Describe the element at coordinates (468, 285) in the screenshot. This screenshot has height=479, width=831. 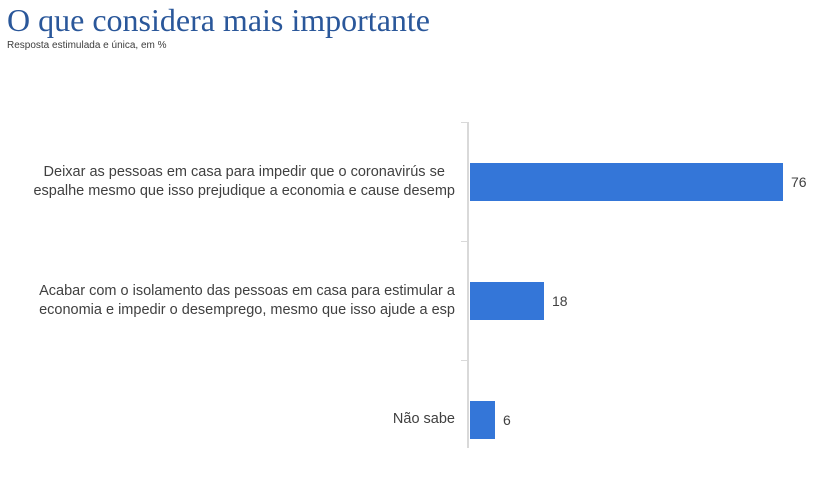
I see `category-axis-line` at that location.